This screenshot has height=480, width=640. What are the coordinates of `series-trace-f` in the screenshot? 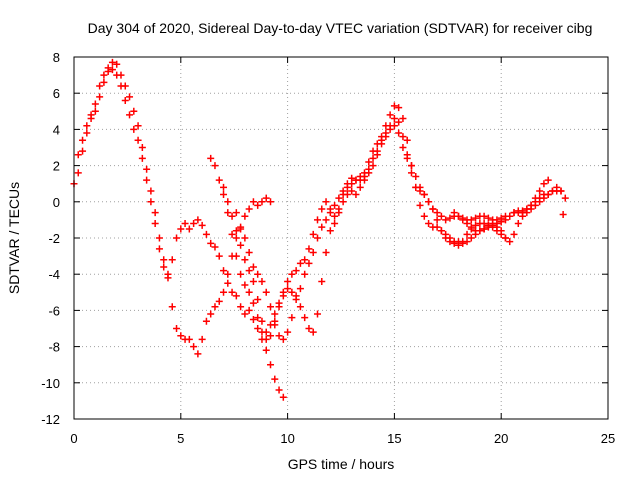 It's located at (509, 211).